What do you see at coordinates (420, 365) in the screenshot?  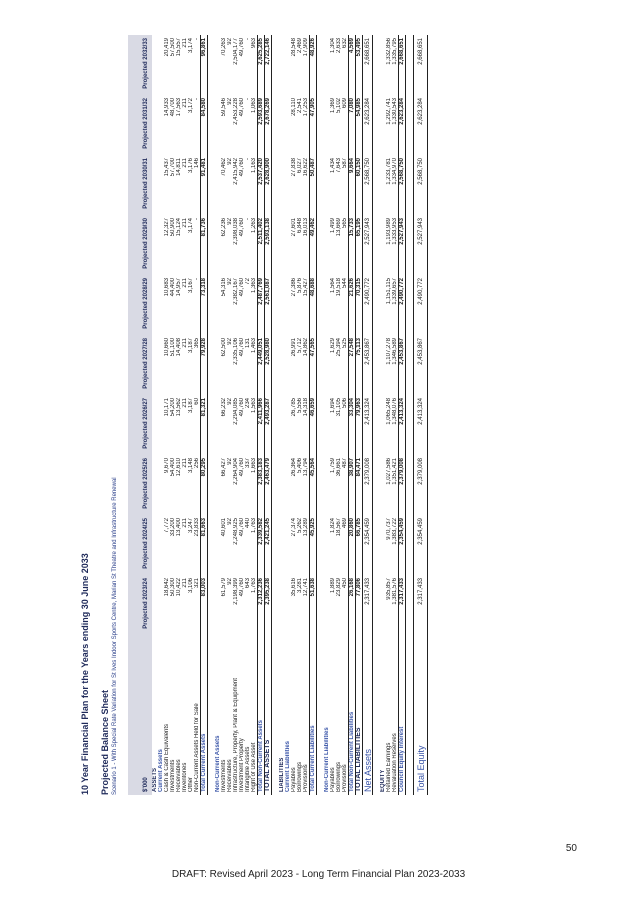 I see `cell-value: 2,453,867` at bounding box center [420, 365].